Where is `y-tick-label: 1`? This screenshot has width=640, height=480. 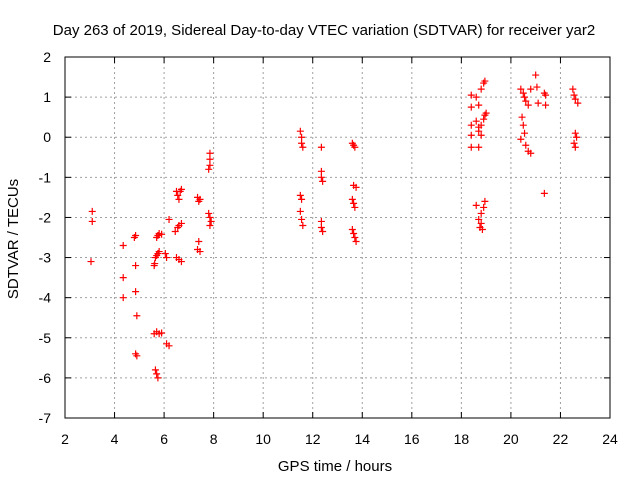 y-tick-label: 1 is located at coordinates (47, 97).